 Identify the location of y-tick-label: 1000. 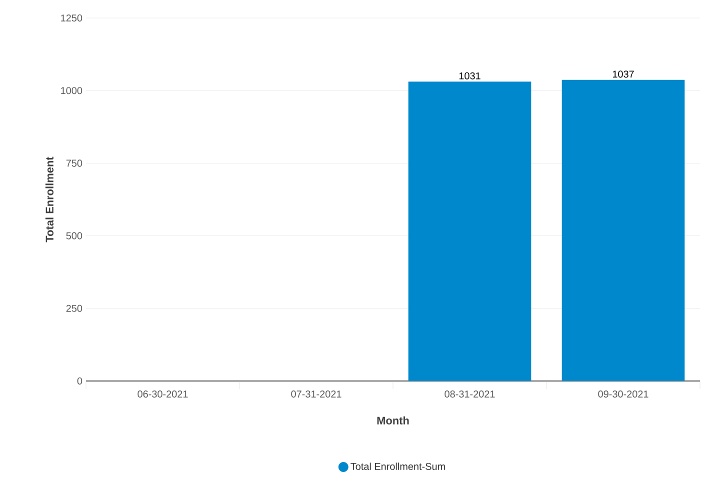
(71, 90).